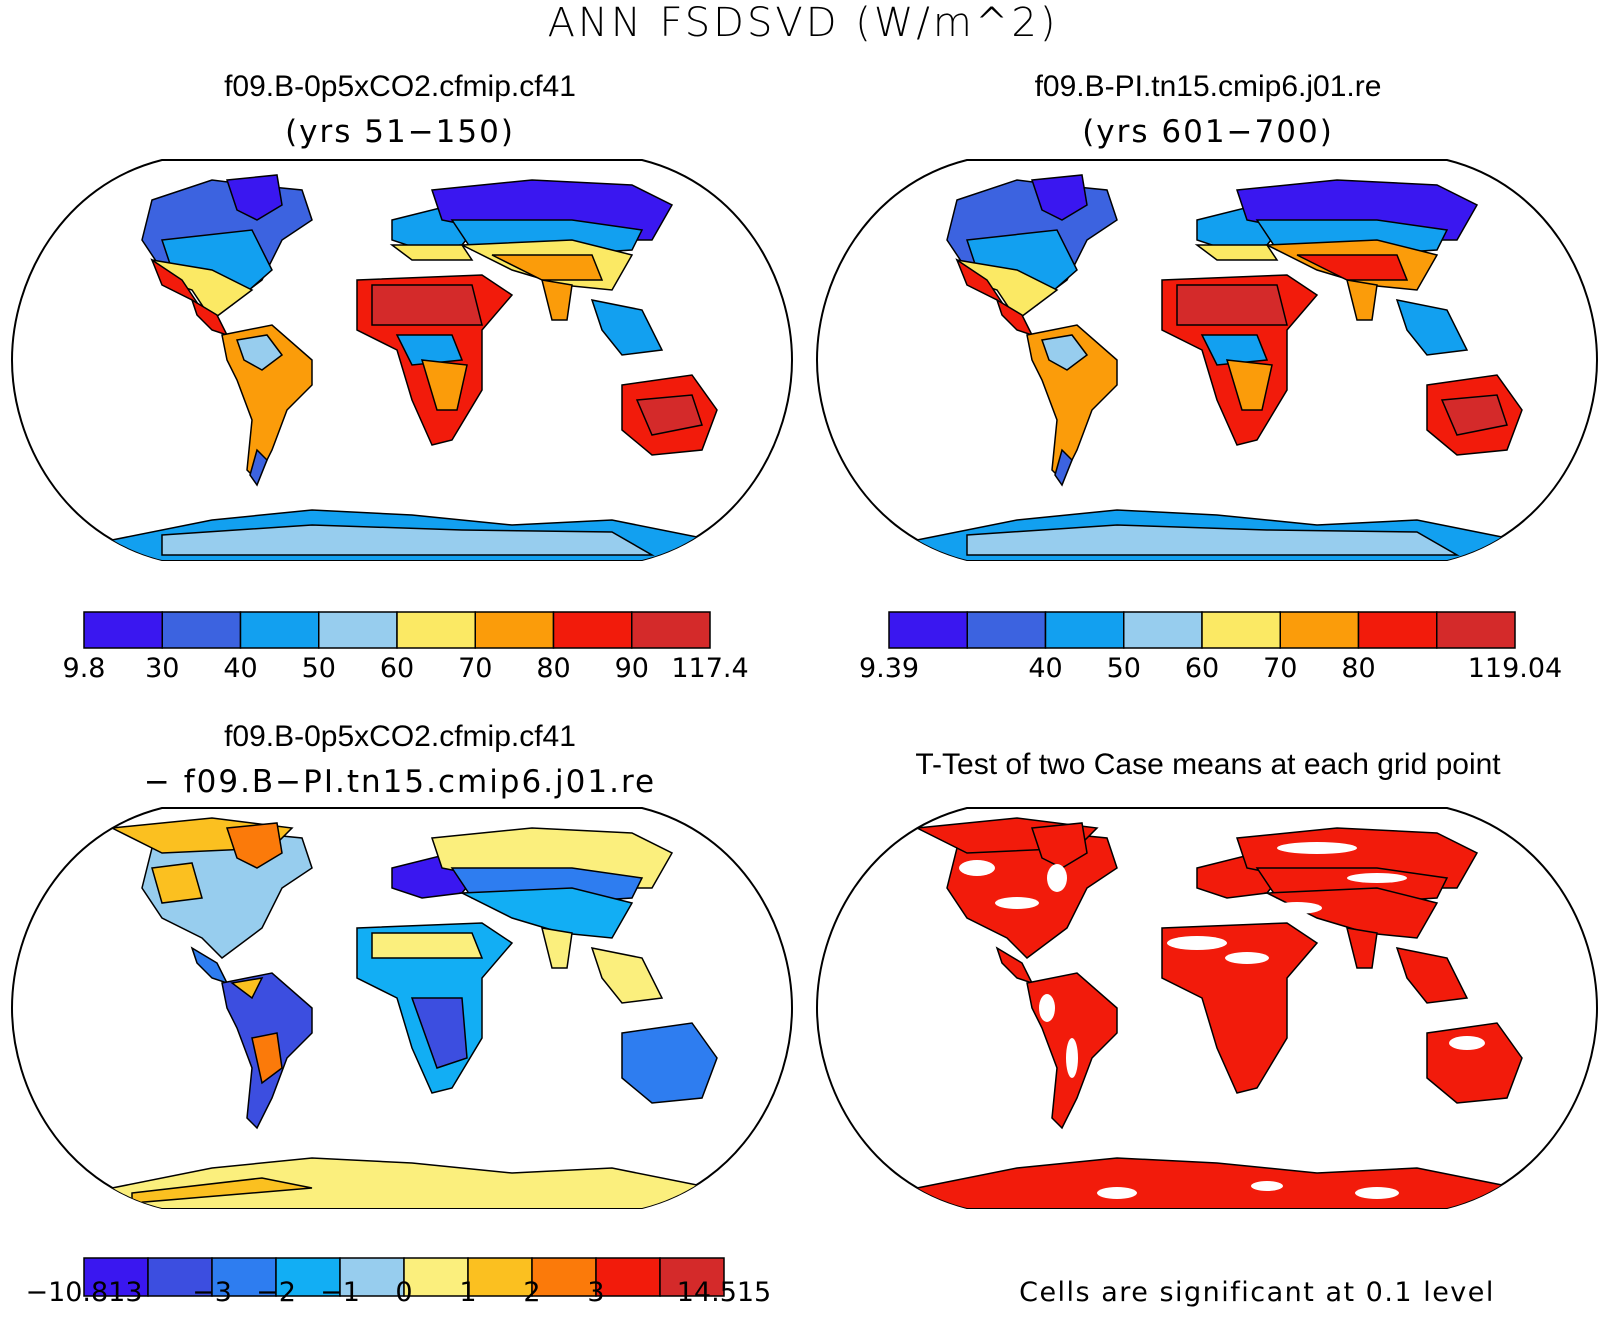  What do you see at coordinates (402, 360) in the screenshot?
I see `top-left-map` at bounding box center [402, 360].